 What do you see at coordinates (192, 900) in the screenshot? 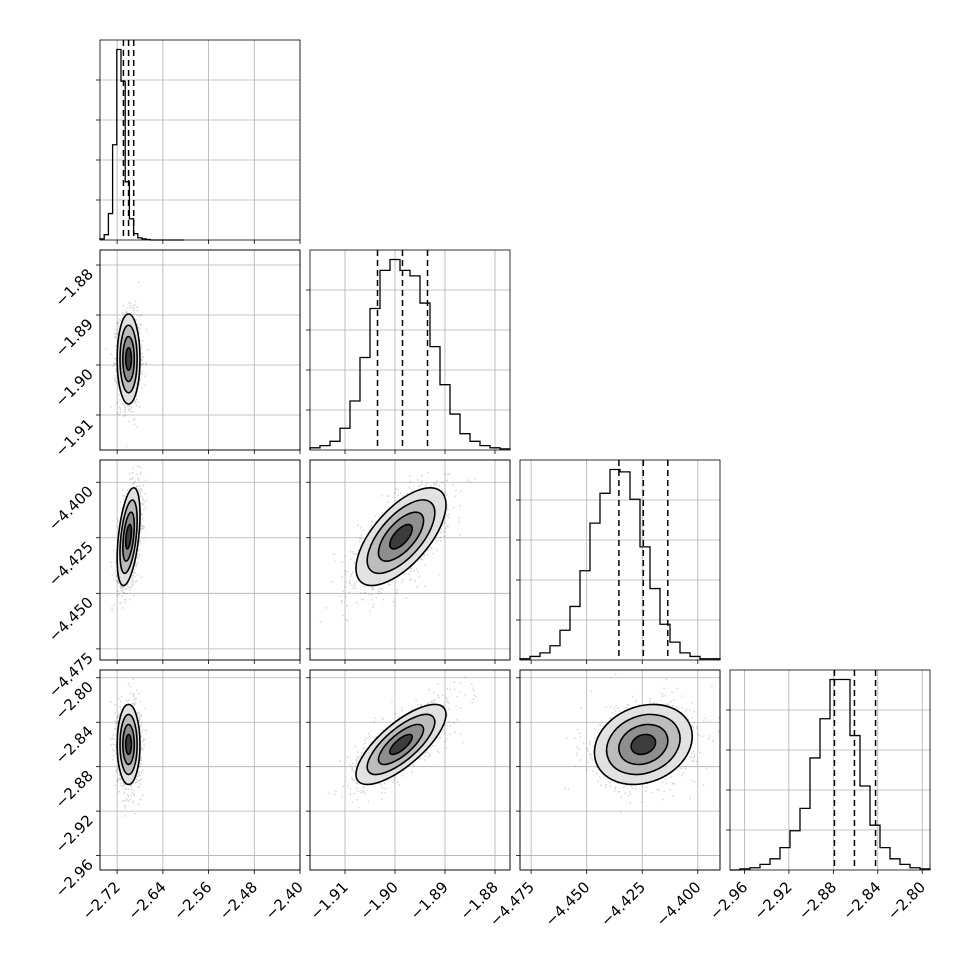
I see `x-tick-label: −2.56` at bounding box center [192, 900].